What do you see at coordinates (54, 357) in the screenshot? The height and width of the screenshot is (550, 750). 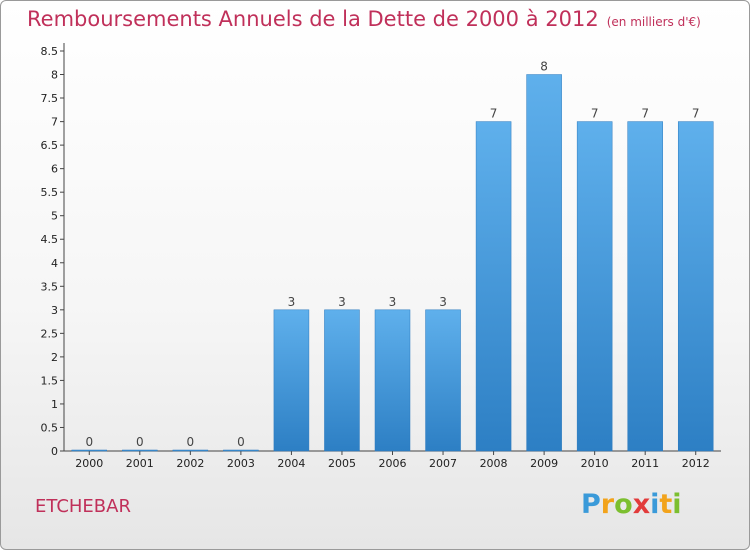 I see `y-tick-label: 2` at bounding box center [54, 357].